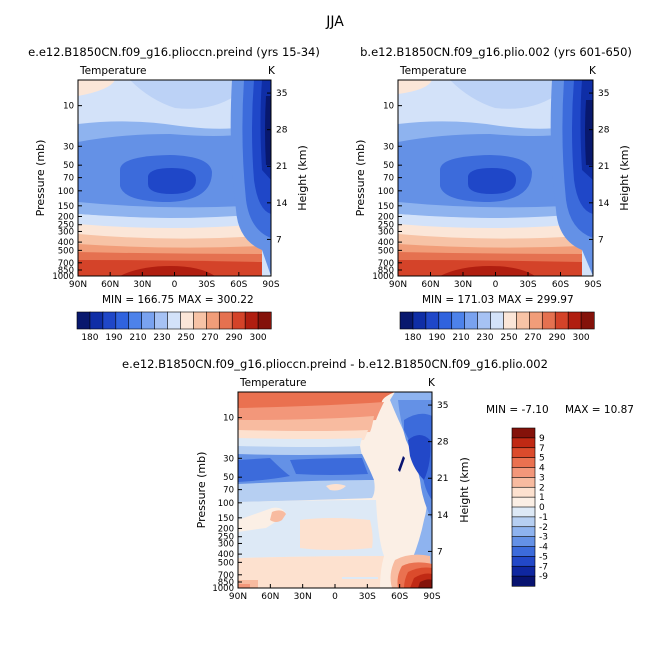 The image size is (671, 671). Describe the element at coordinates (388, 166) in the screenshot. I see `y-tick-label: 50` at that location.